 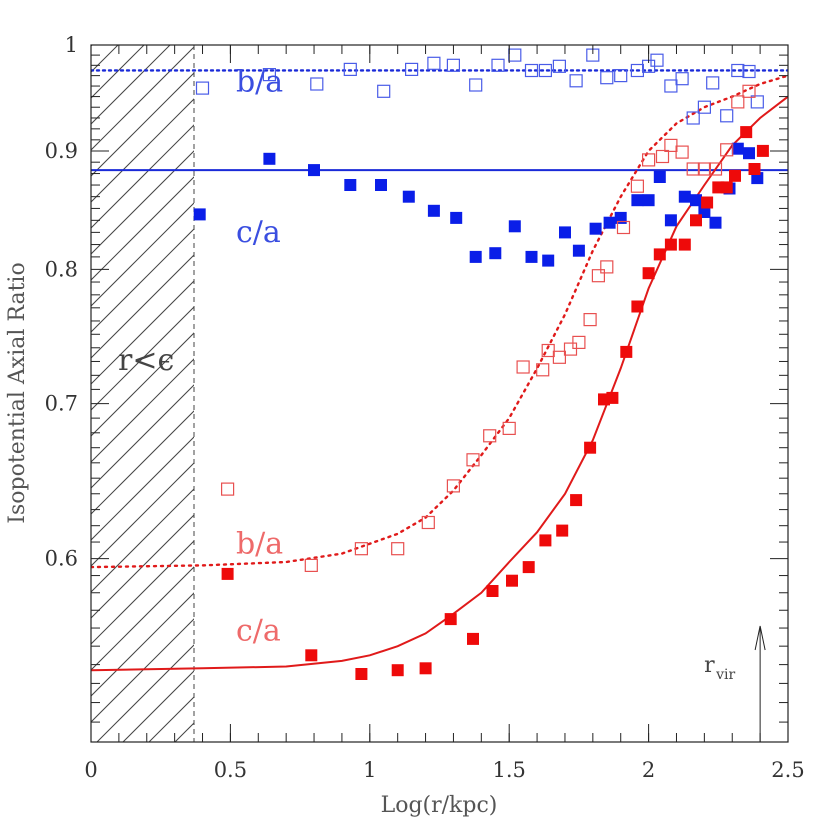 I want to click on x-axis-label: Log(r/kpc), so click(x=439, y=805).